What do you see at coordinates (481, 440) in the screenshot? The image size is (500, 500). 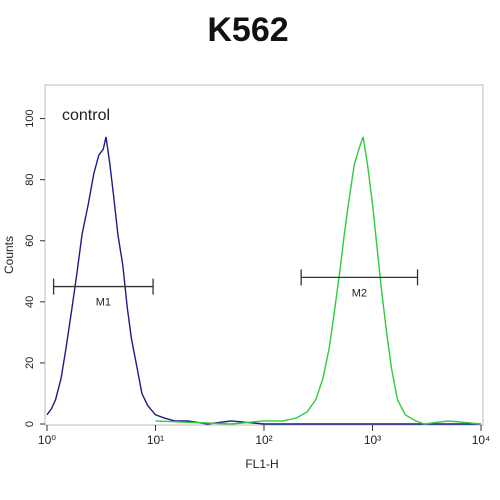 I see `x-tick-label: 10⁴` at bounding box center [481, 440].